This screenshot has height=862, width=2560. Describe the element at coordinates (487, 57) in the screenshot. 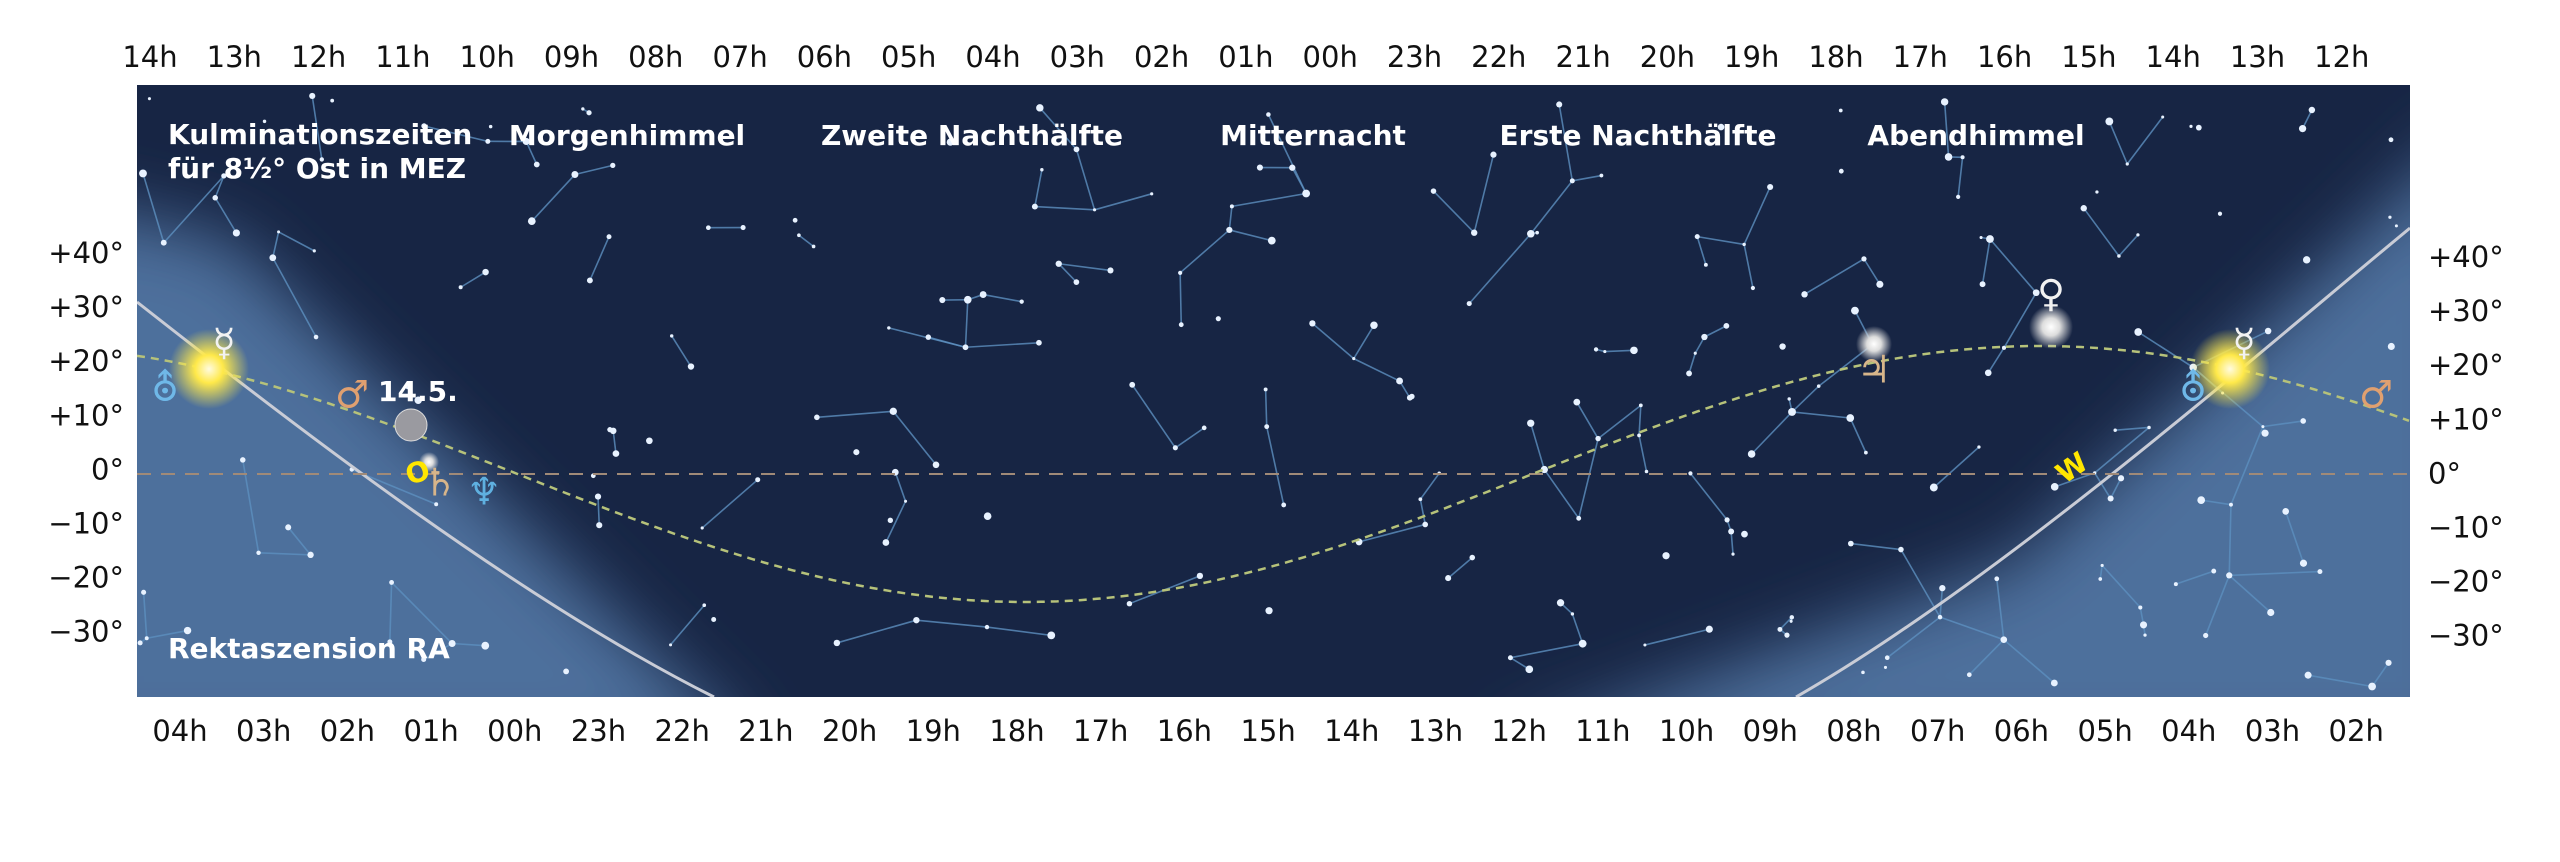

I see `top-tick-label: 10h` at that location.